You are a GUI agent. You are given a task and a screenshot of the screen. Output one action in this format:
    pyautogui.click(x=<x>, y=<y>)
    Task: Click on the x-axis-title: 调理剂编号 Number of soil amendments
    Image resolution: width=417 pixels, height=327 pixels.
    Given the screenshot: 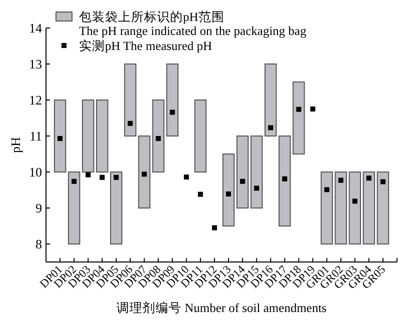 What is the action you would take?
    pyautogui.click(x=221, y=307)
    